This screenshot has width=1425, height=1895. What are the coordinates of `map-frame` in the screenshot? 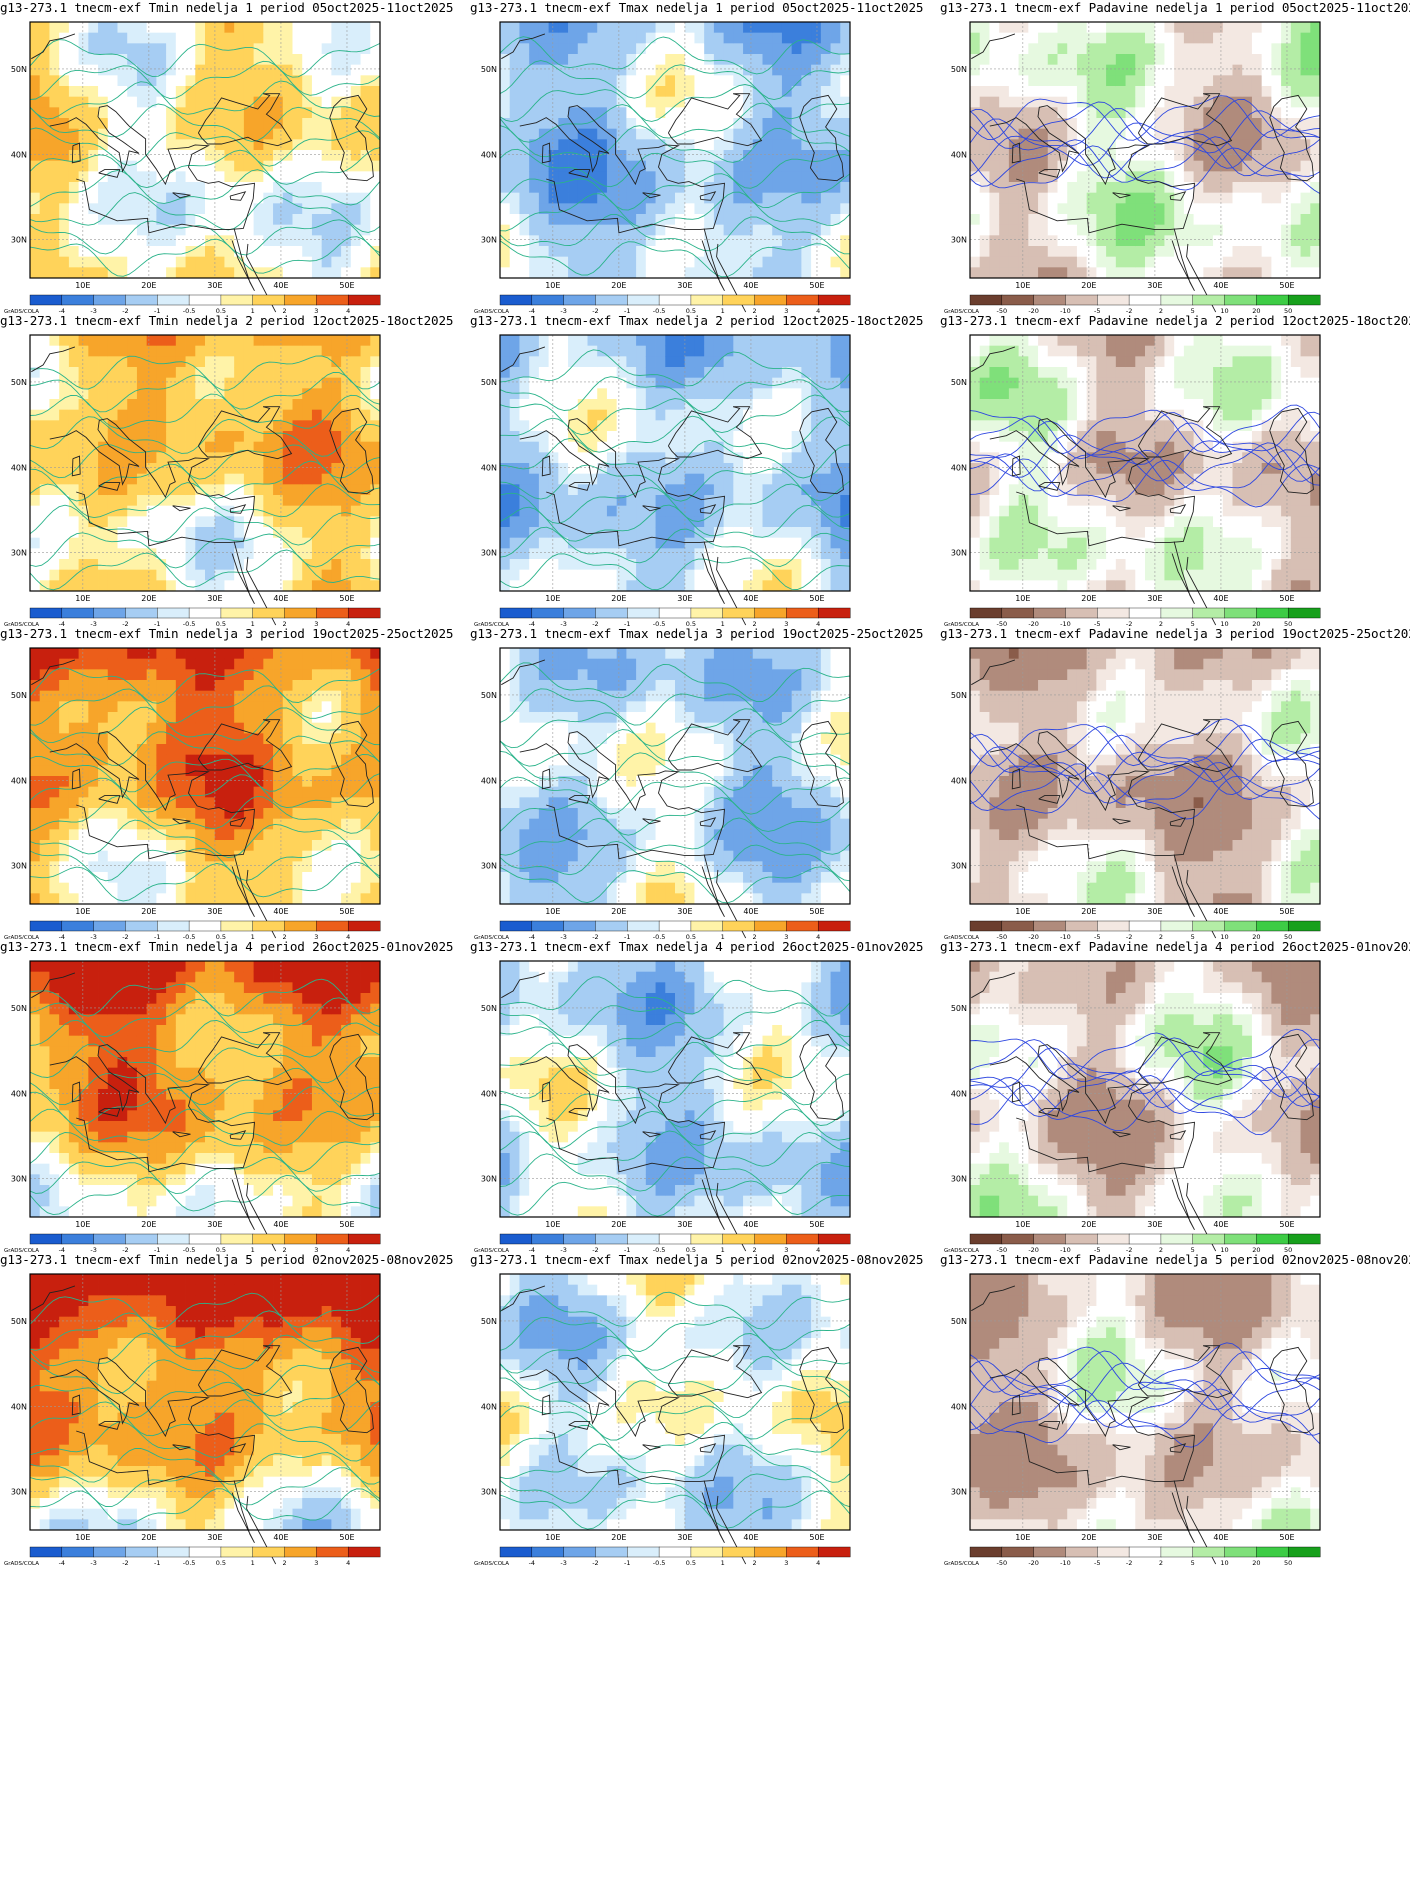 It's located at (675, 150).